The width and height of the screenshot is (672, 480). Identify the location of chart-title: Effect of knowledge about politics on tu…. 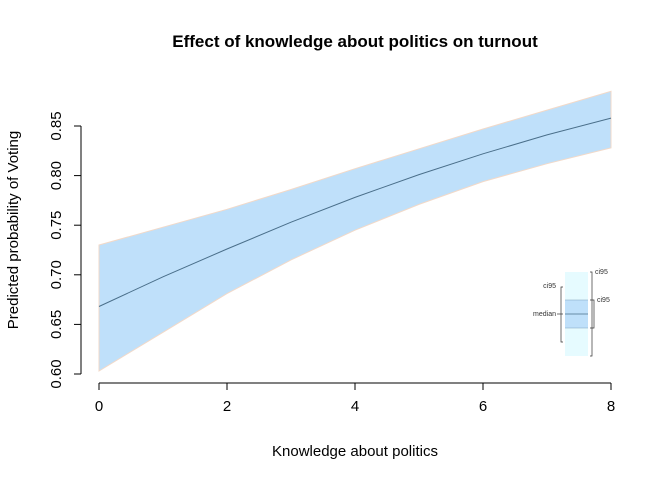
(355, 41).